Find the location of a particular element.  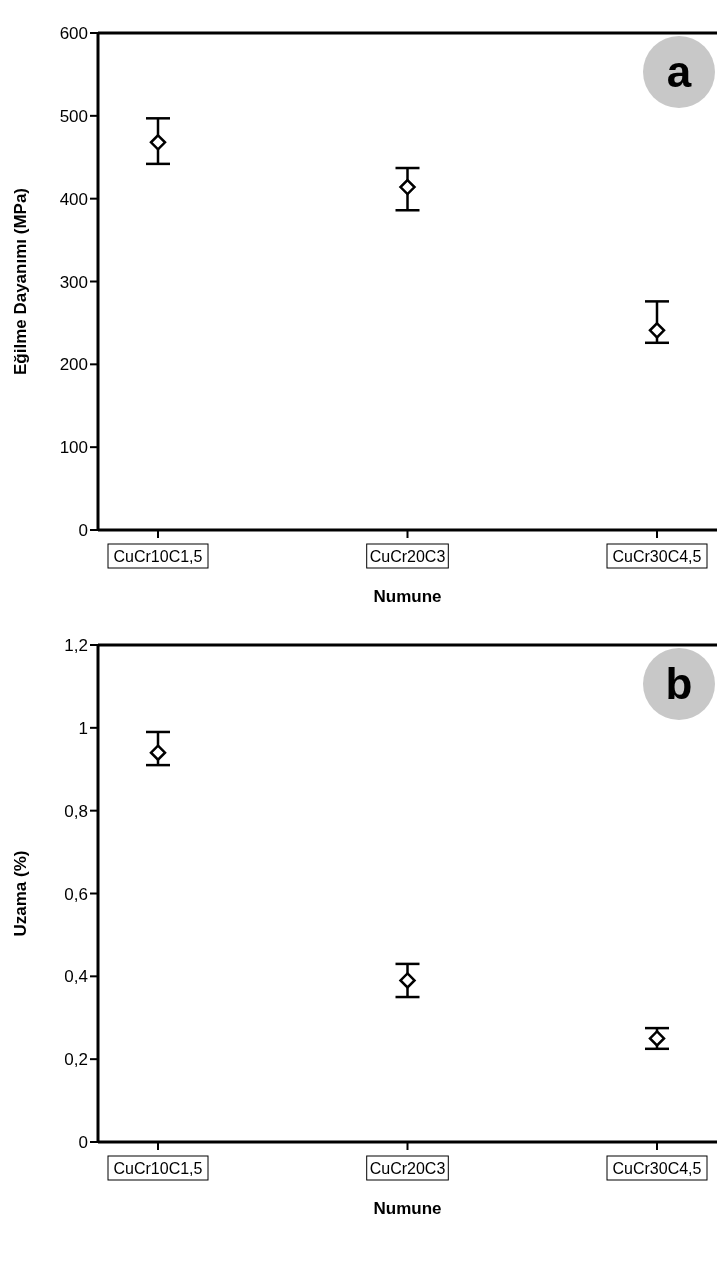

y-tick-label: 200 is located at coordinates (73, 365).